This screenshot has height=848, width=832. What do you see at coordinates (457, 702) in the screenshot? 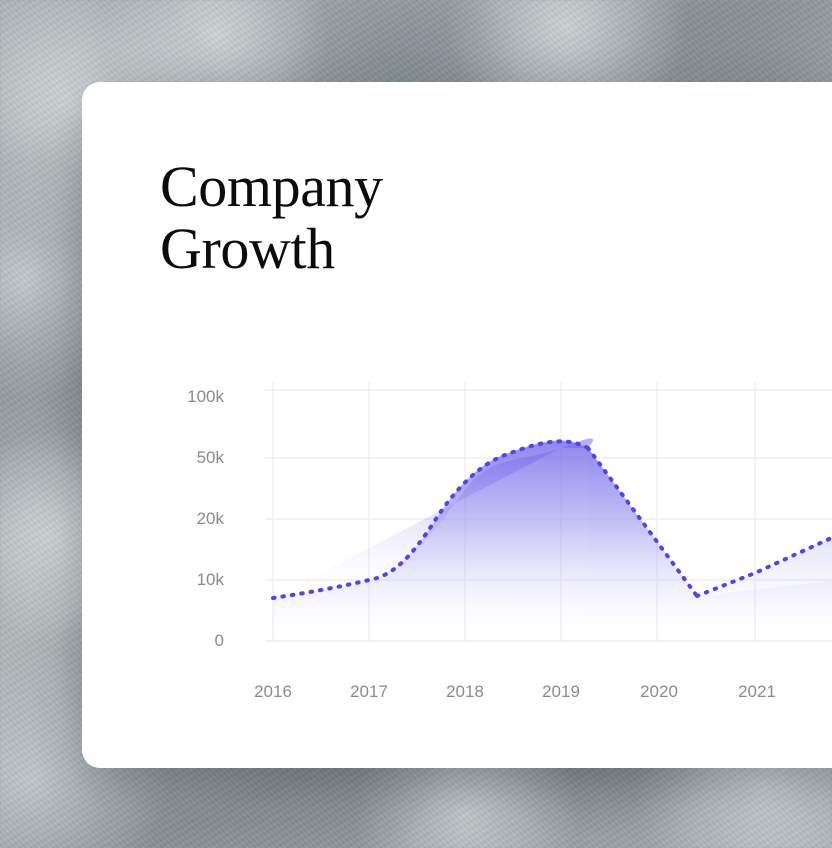
I see `x-axis: 2016 2017 2018 2019 2020 2021` at bounding box center [457, 702].